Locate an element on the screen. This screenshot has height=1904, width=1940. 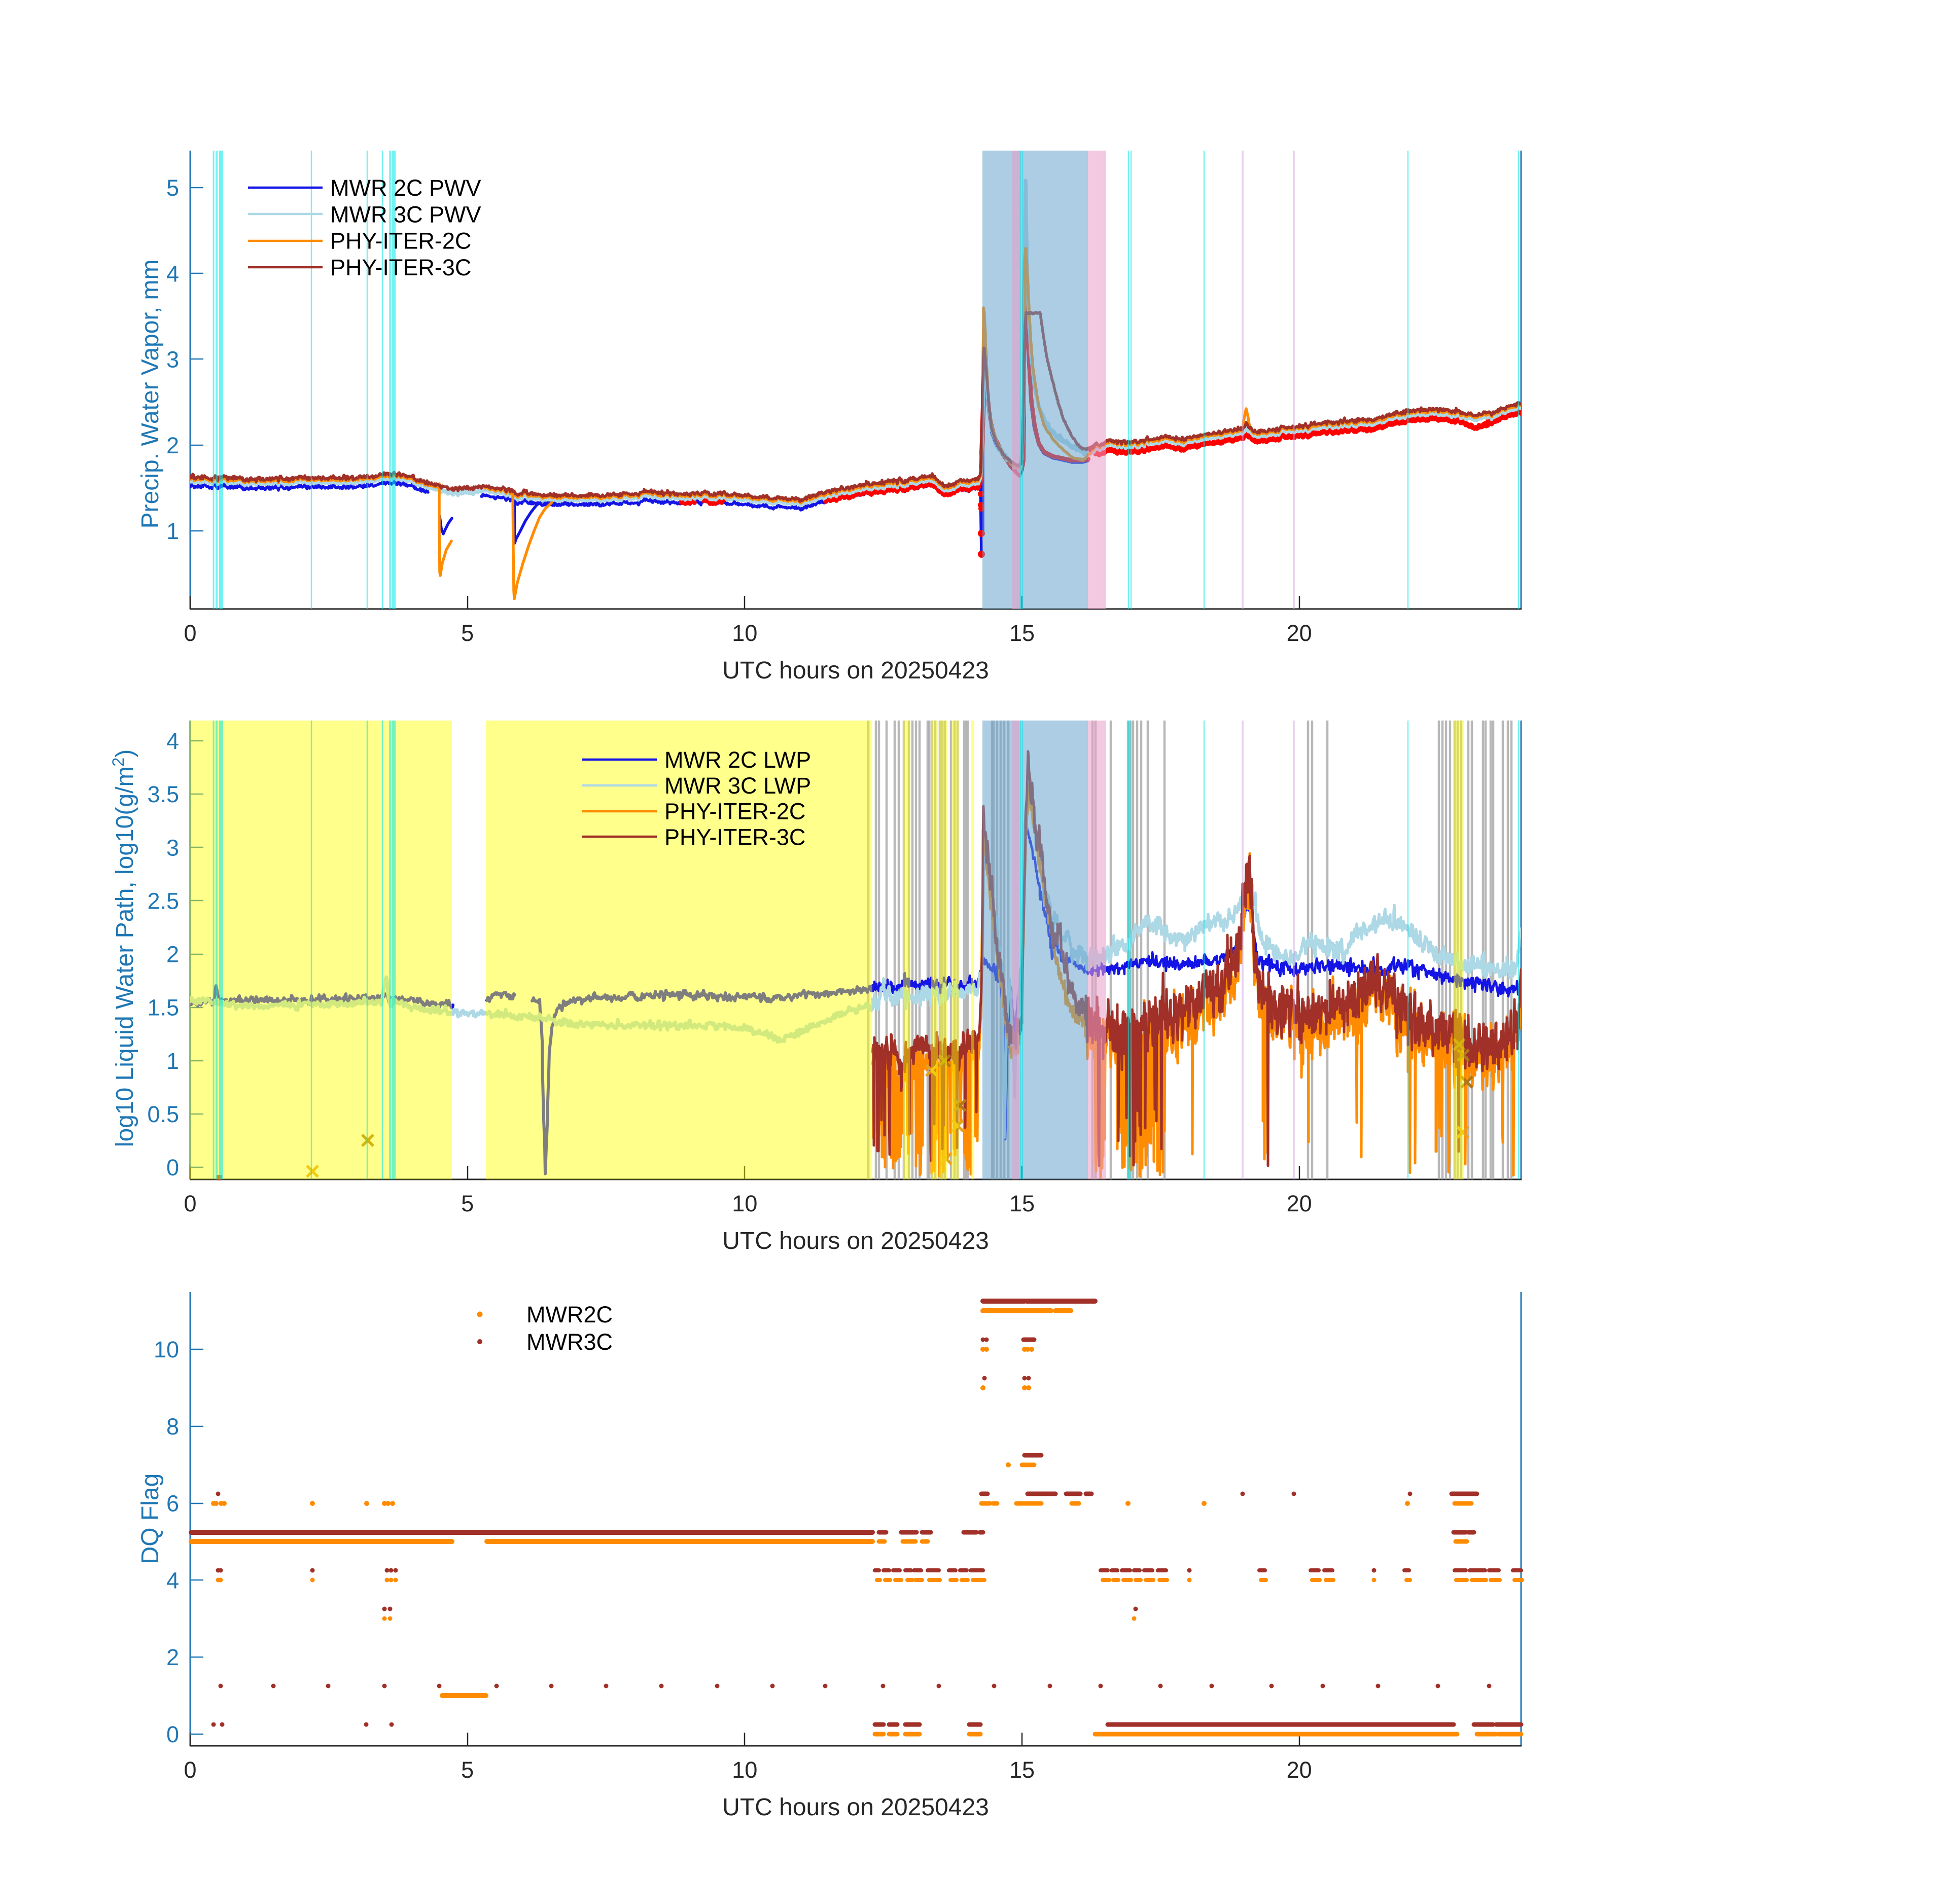
svg-text: 0.5 is located at coordinates (163, 1114).